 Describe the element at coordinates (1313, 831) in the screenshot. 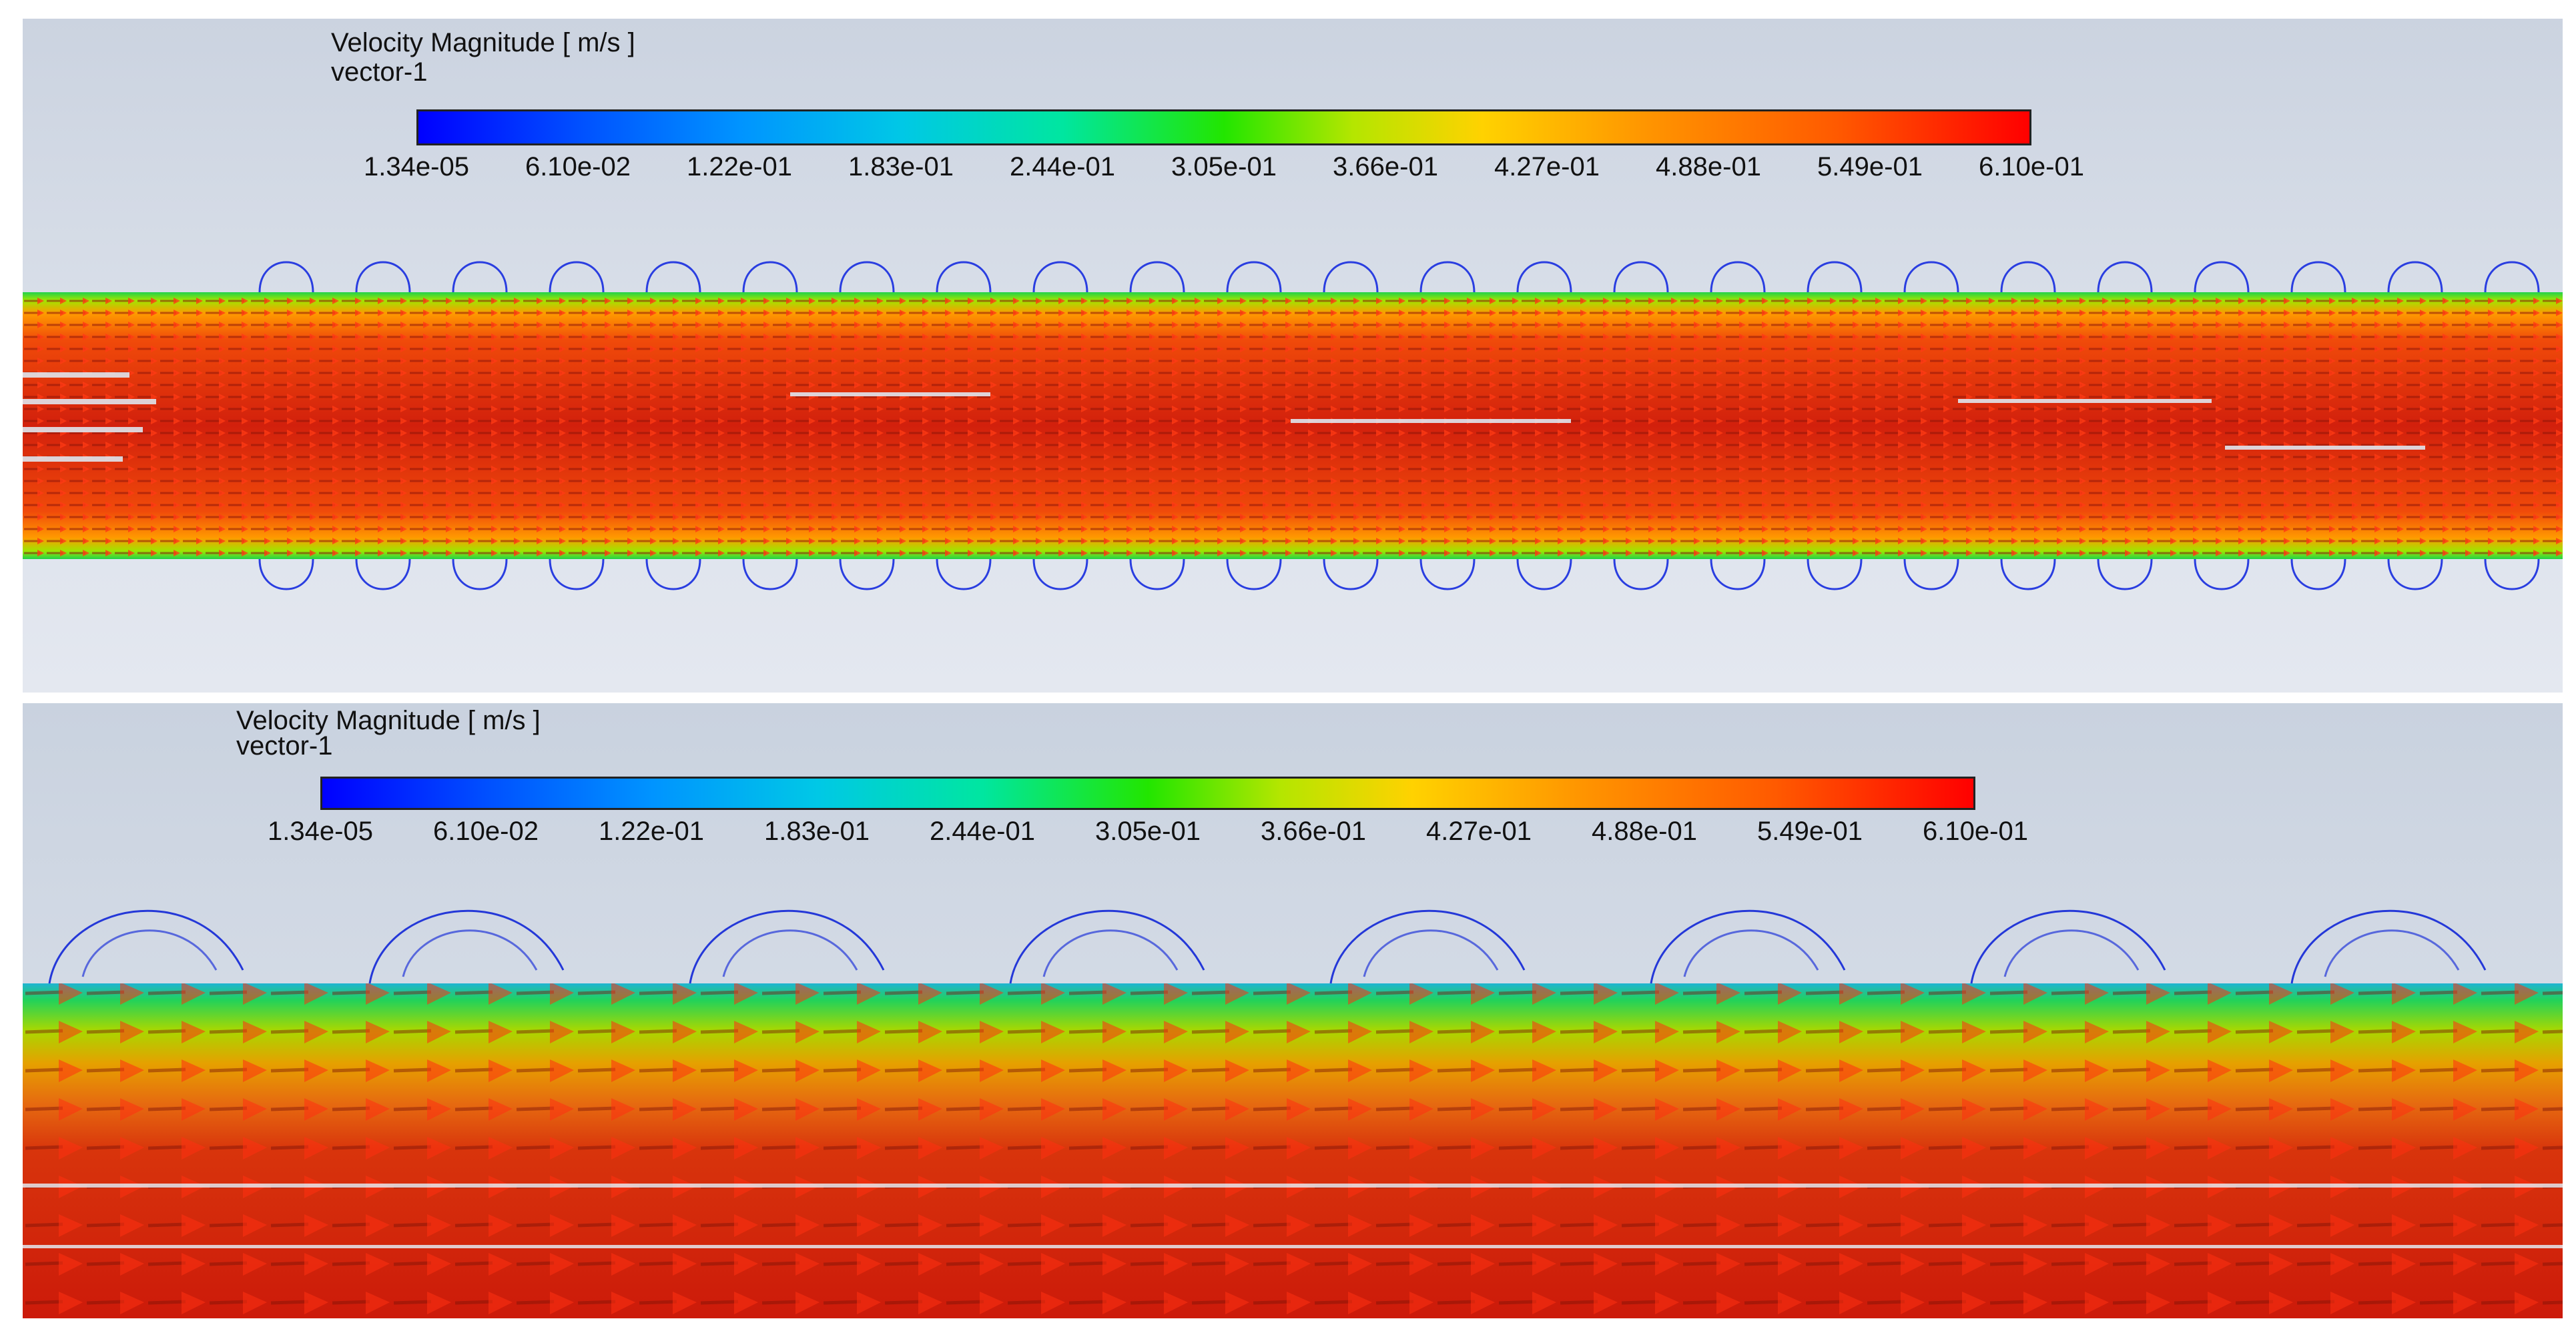

I see `bottom-tick-label: 3.66e-01` at that location.